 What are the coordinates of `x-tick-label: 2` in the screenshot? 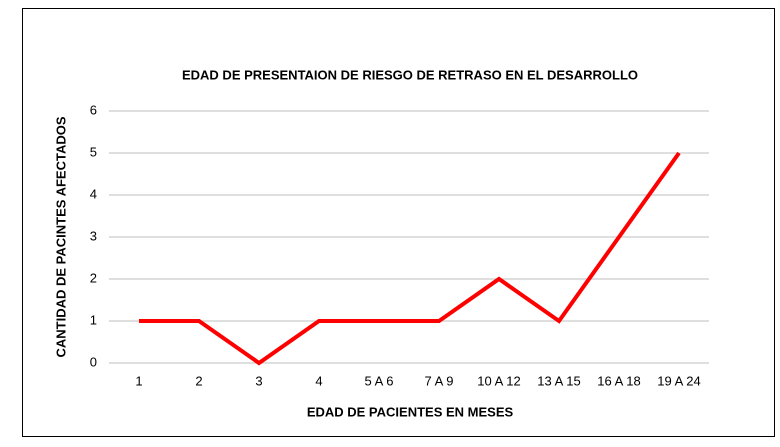 It's located at (198, 380).